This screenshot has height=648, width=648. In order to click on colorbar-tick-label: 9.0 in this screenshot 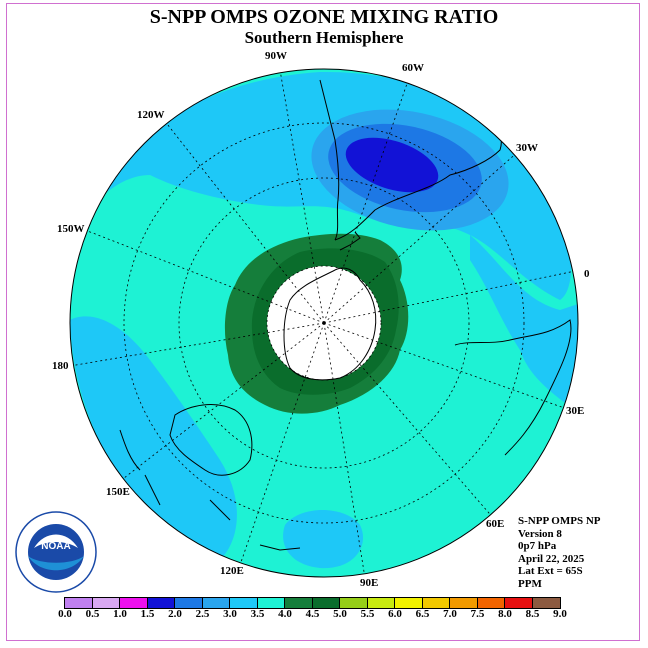, I will do `click(560, 614)`.